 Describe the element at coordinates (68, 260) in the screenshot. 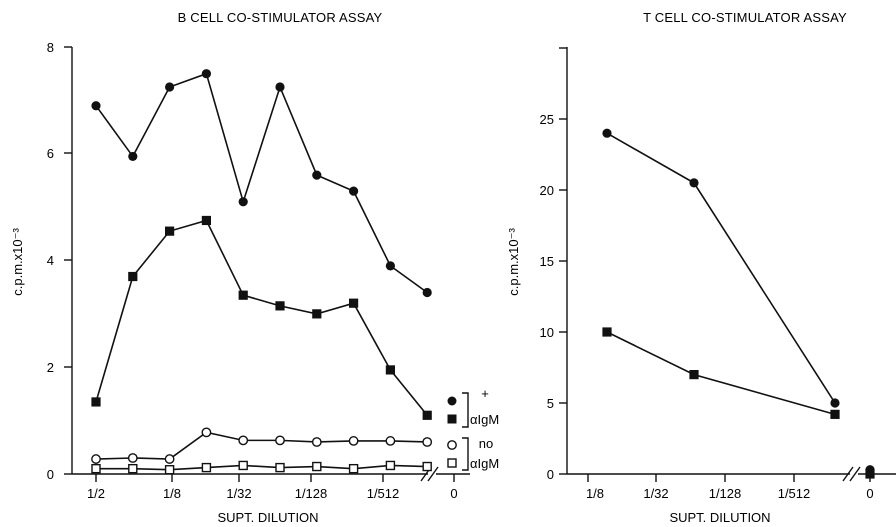

I see `b-y-ticks` at that location.